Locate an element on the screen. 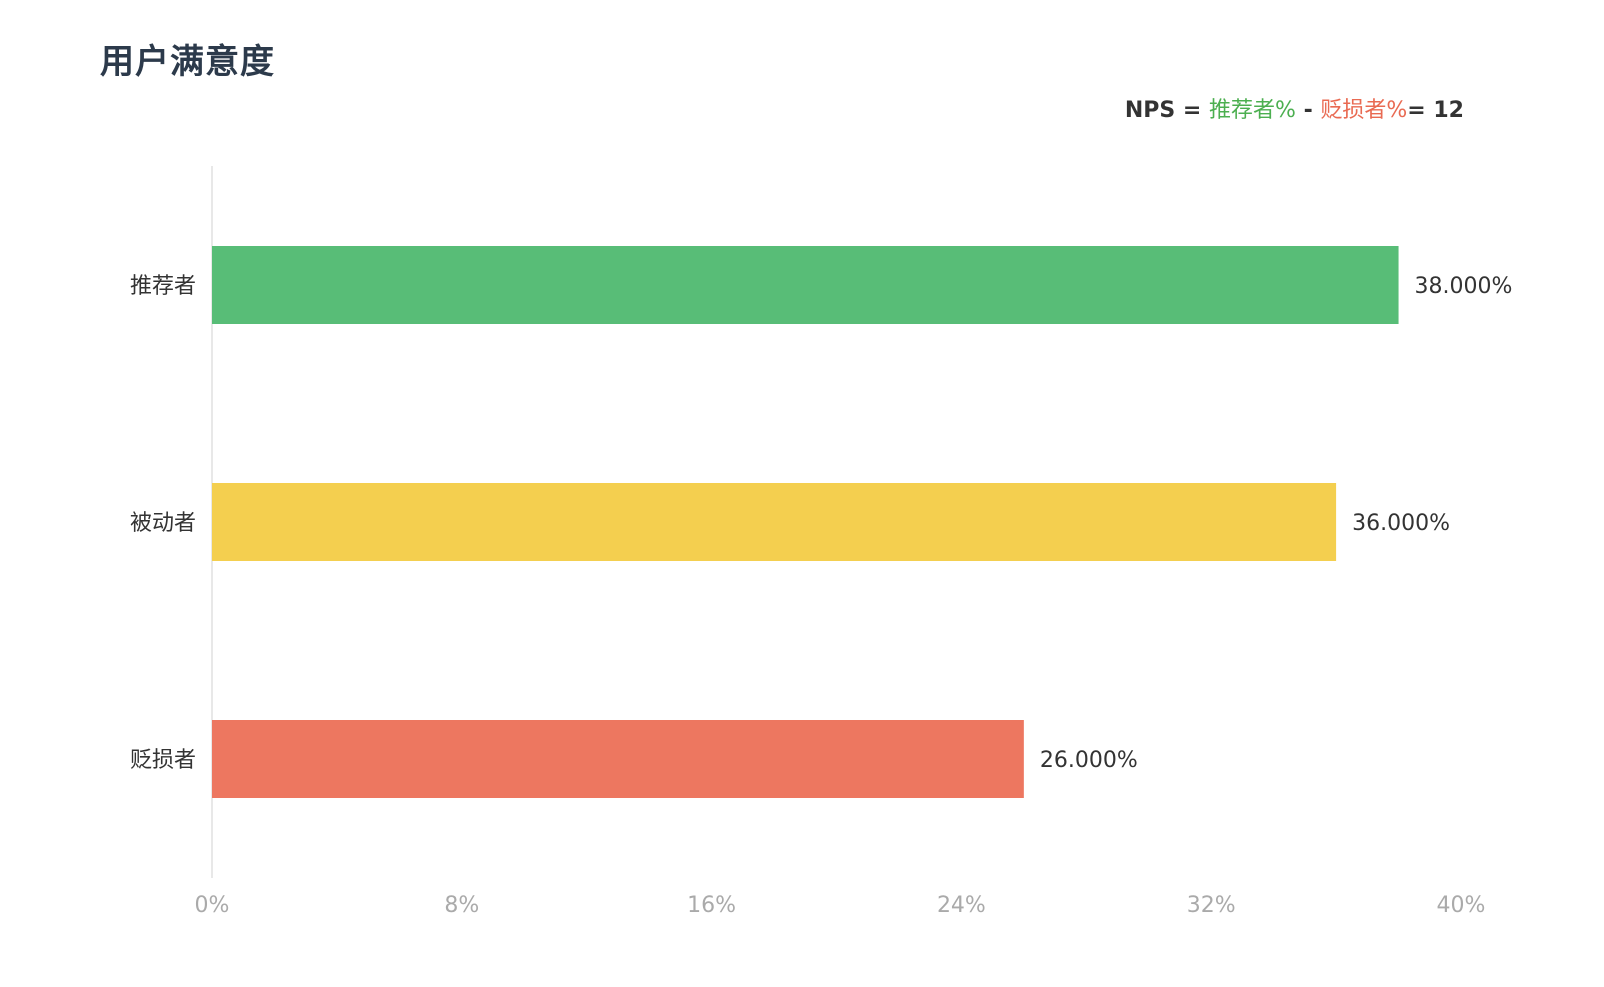 The width and height of the screenshot is (1604, 987). chart-title: 用户满意度 is located at coordinates (187, 62).